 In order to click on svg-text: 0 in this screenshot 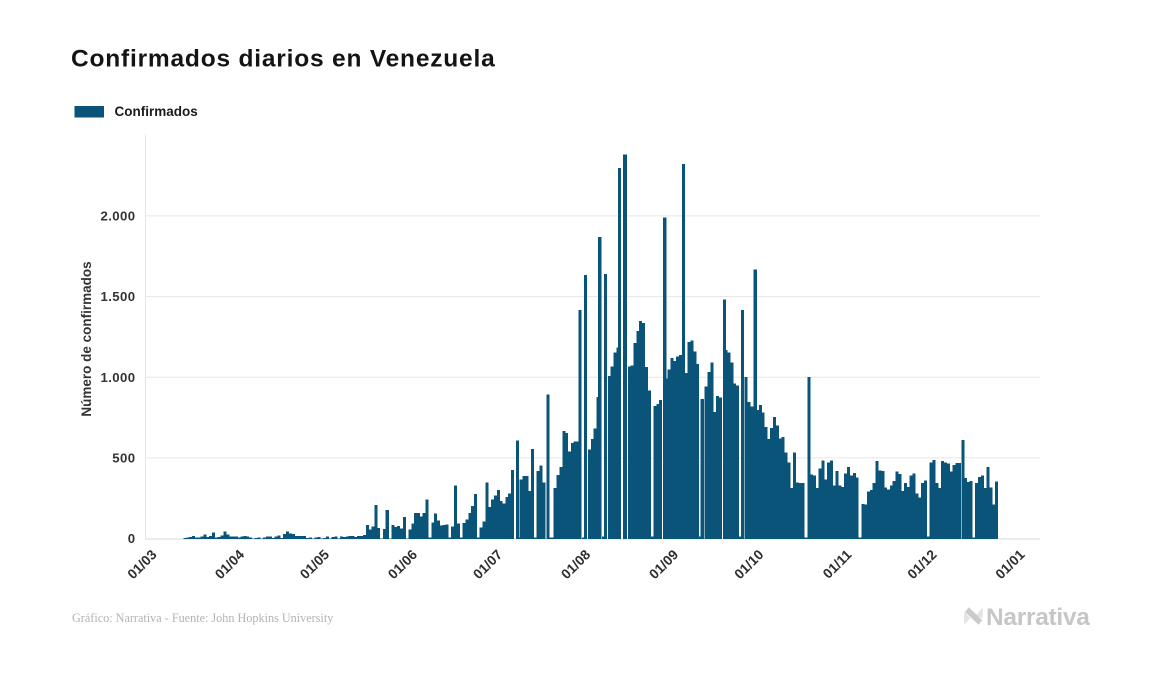, I will do `click(132, 538)`.